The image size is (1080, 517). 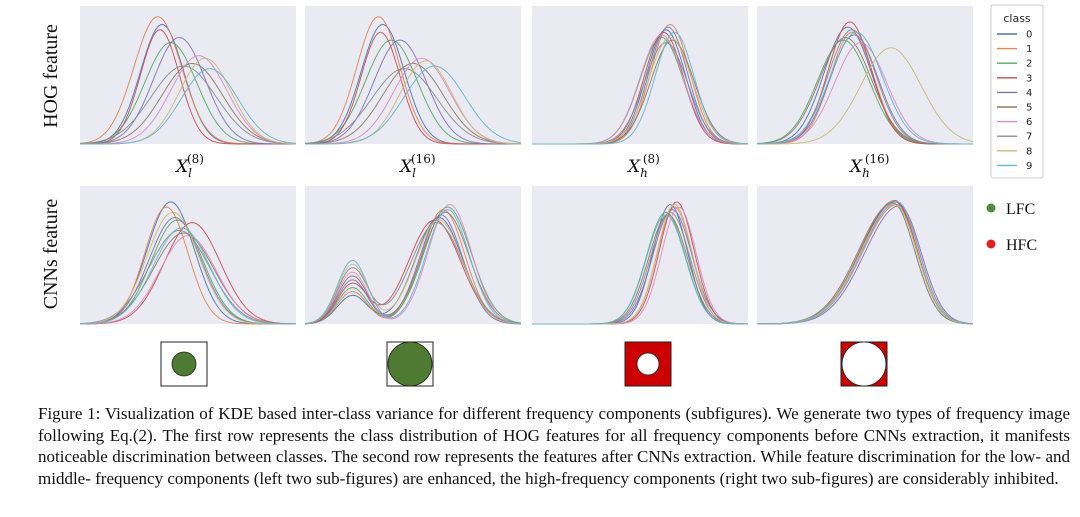 I want to click on legend-box, so click(x=1017, y=91).